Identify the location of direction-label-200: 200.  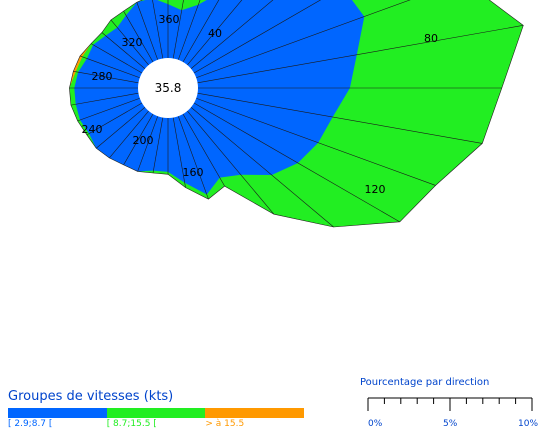
(143, 140).